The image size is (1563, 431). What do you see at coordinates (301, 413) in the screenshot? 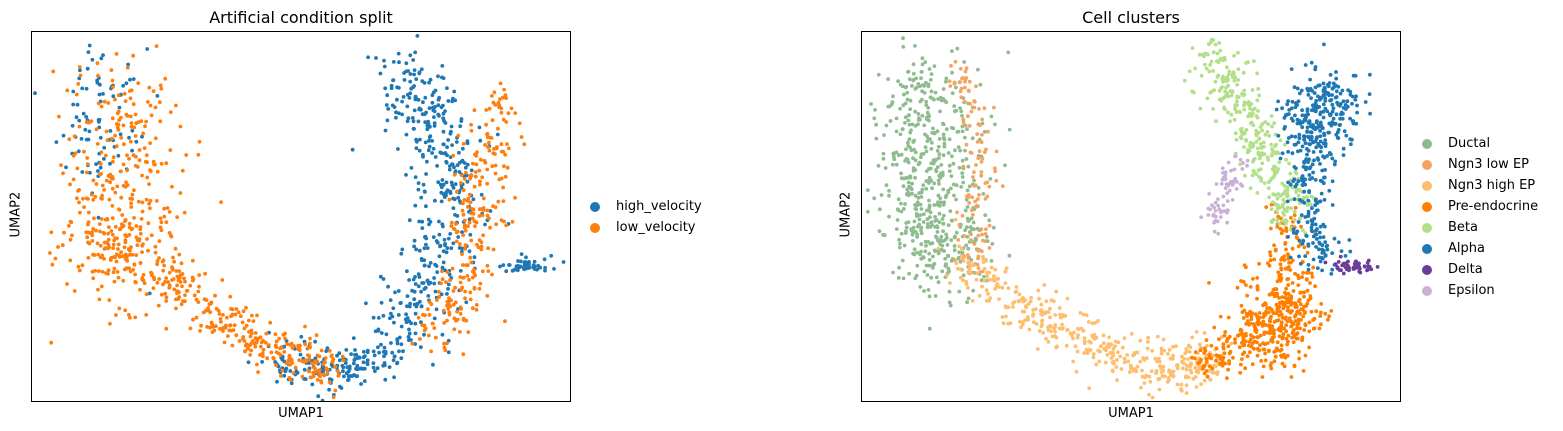
I see `x-axis-label-condition: UMAP1` at bounding box center [301, 413].